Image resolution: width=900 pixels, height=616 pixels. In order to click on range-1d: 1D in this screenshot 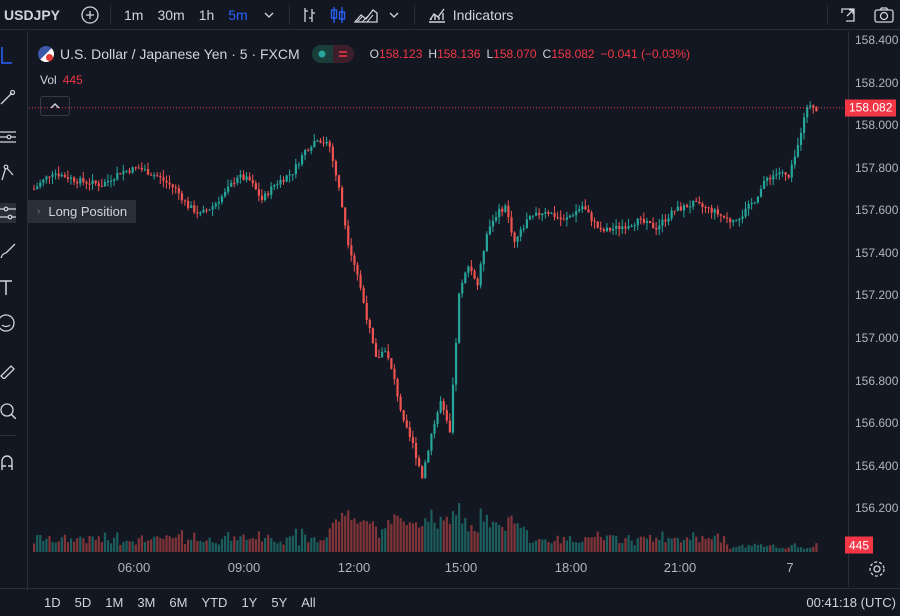, I will do `click(52, 602)`.